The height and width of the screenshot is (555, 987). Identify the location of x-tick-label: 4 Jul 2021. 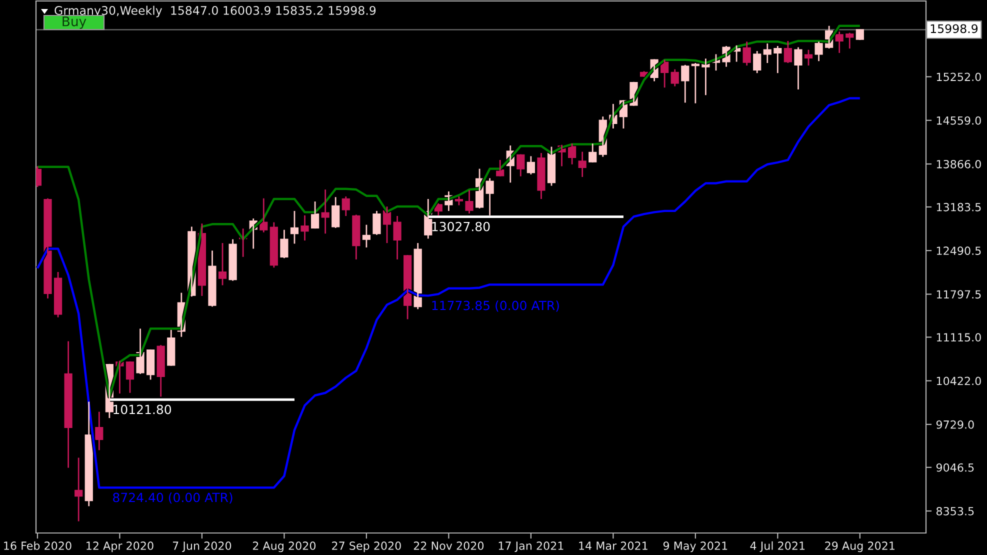
(777, 546).